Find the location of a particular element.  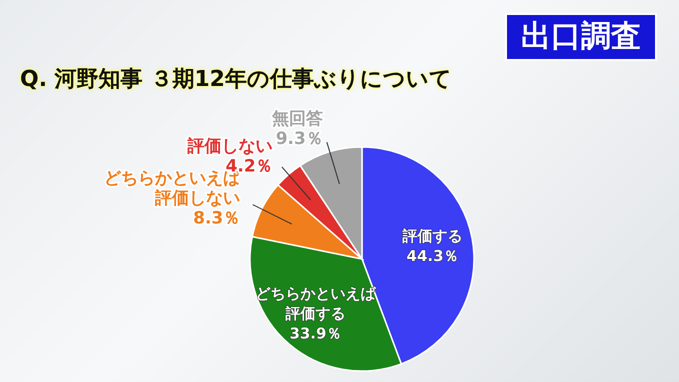

text: 出口調査 is located at coordinates (581, 37).